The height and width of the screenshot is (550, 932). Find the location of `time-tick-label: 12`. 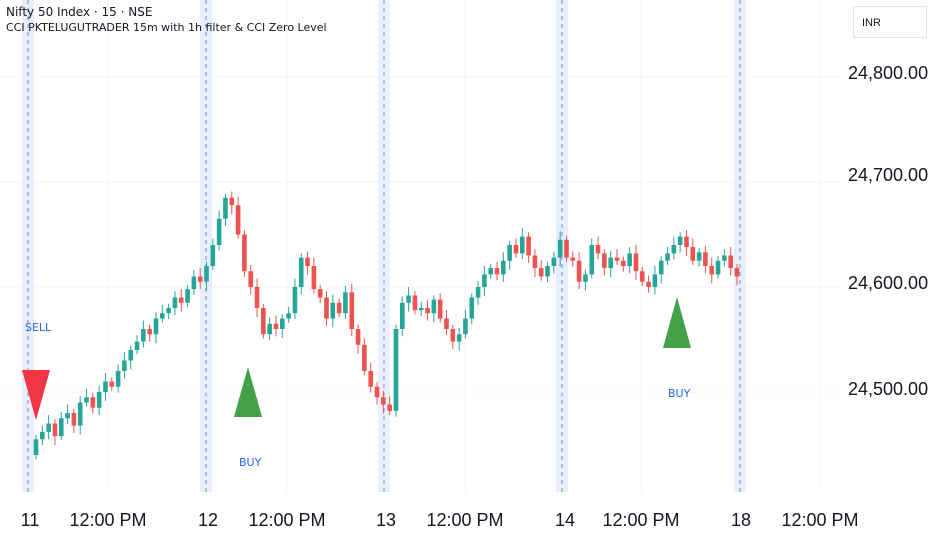

time-tick-label: 12 is located at coordinates (208, 520).